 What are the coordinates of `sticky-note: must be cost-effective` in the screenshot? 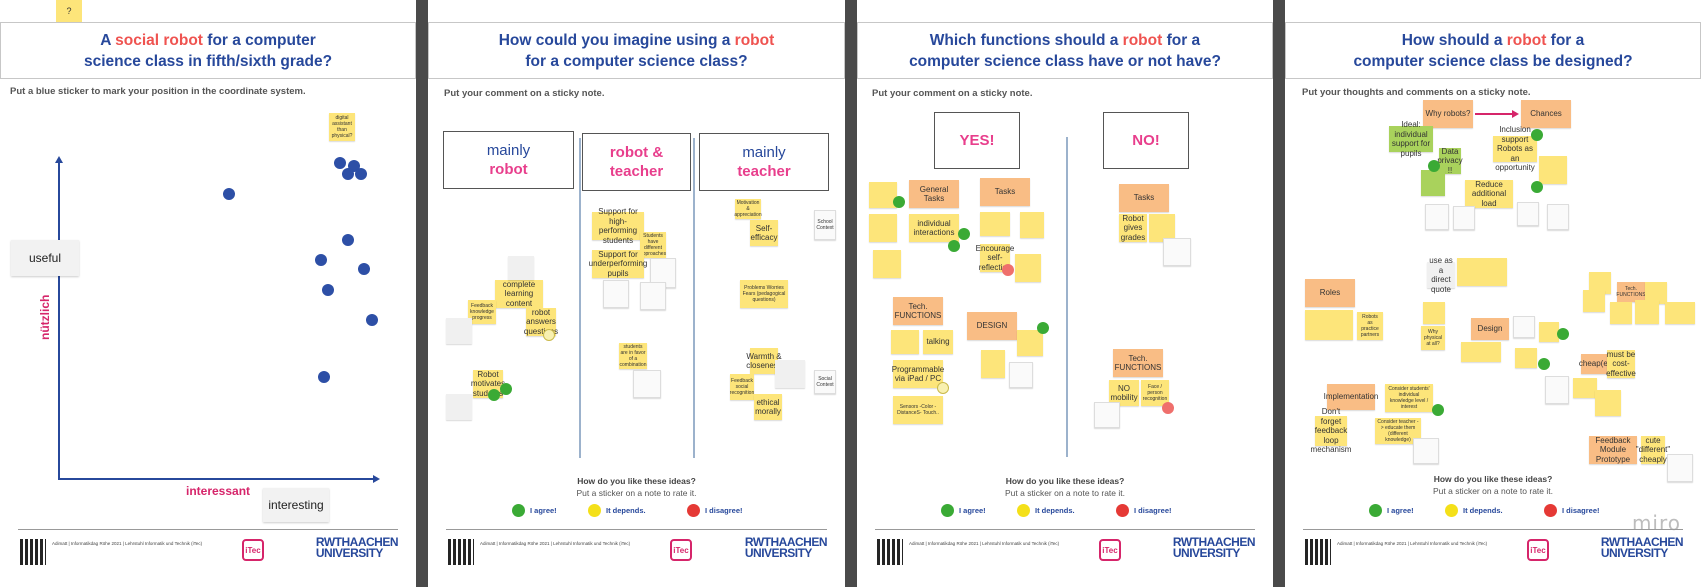 It's located at (1621, 363).